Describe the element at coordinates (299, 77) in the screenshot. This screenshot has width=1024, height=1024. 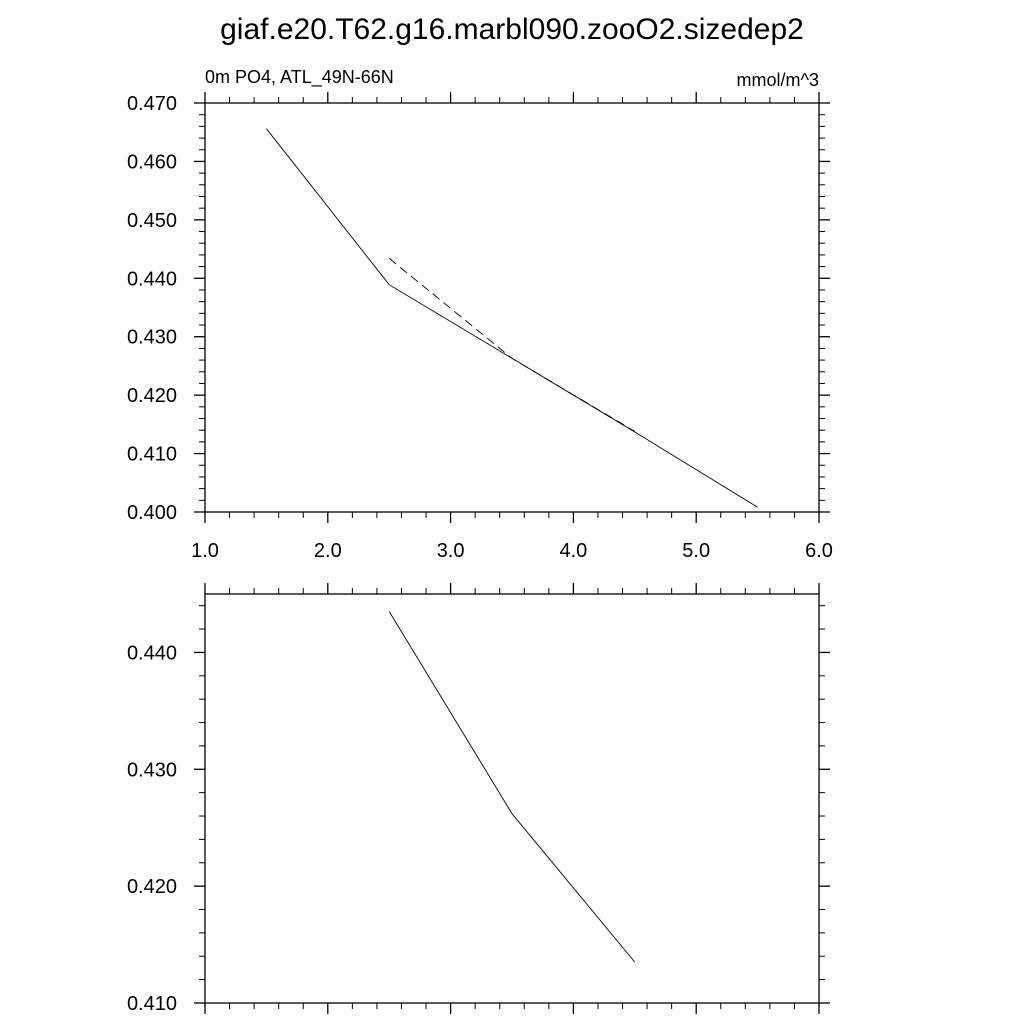
I see `top-panel-left-label: 0m PO4, ATL_49N-66N` at that location.